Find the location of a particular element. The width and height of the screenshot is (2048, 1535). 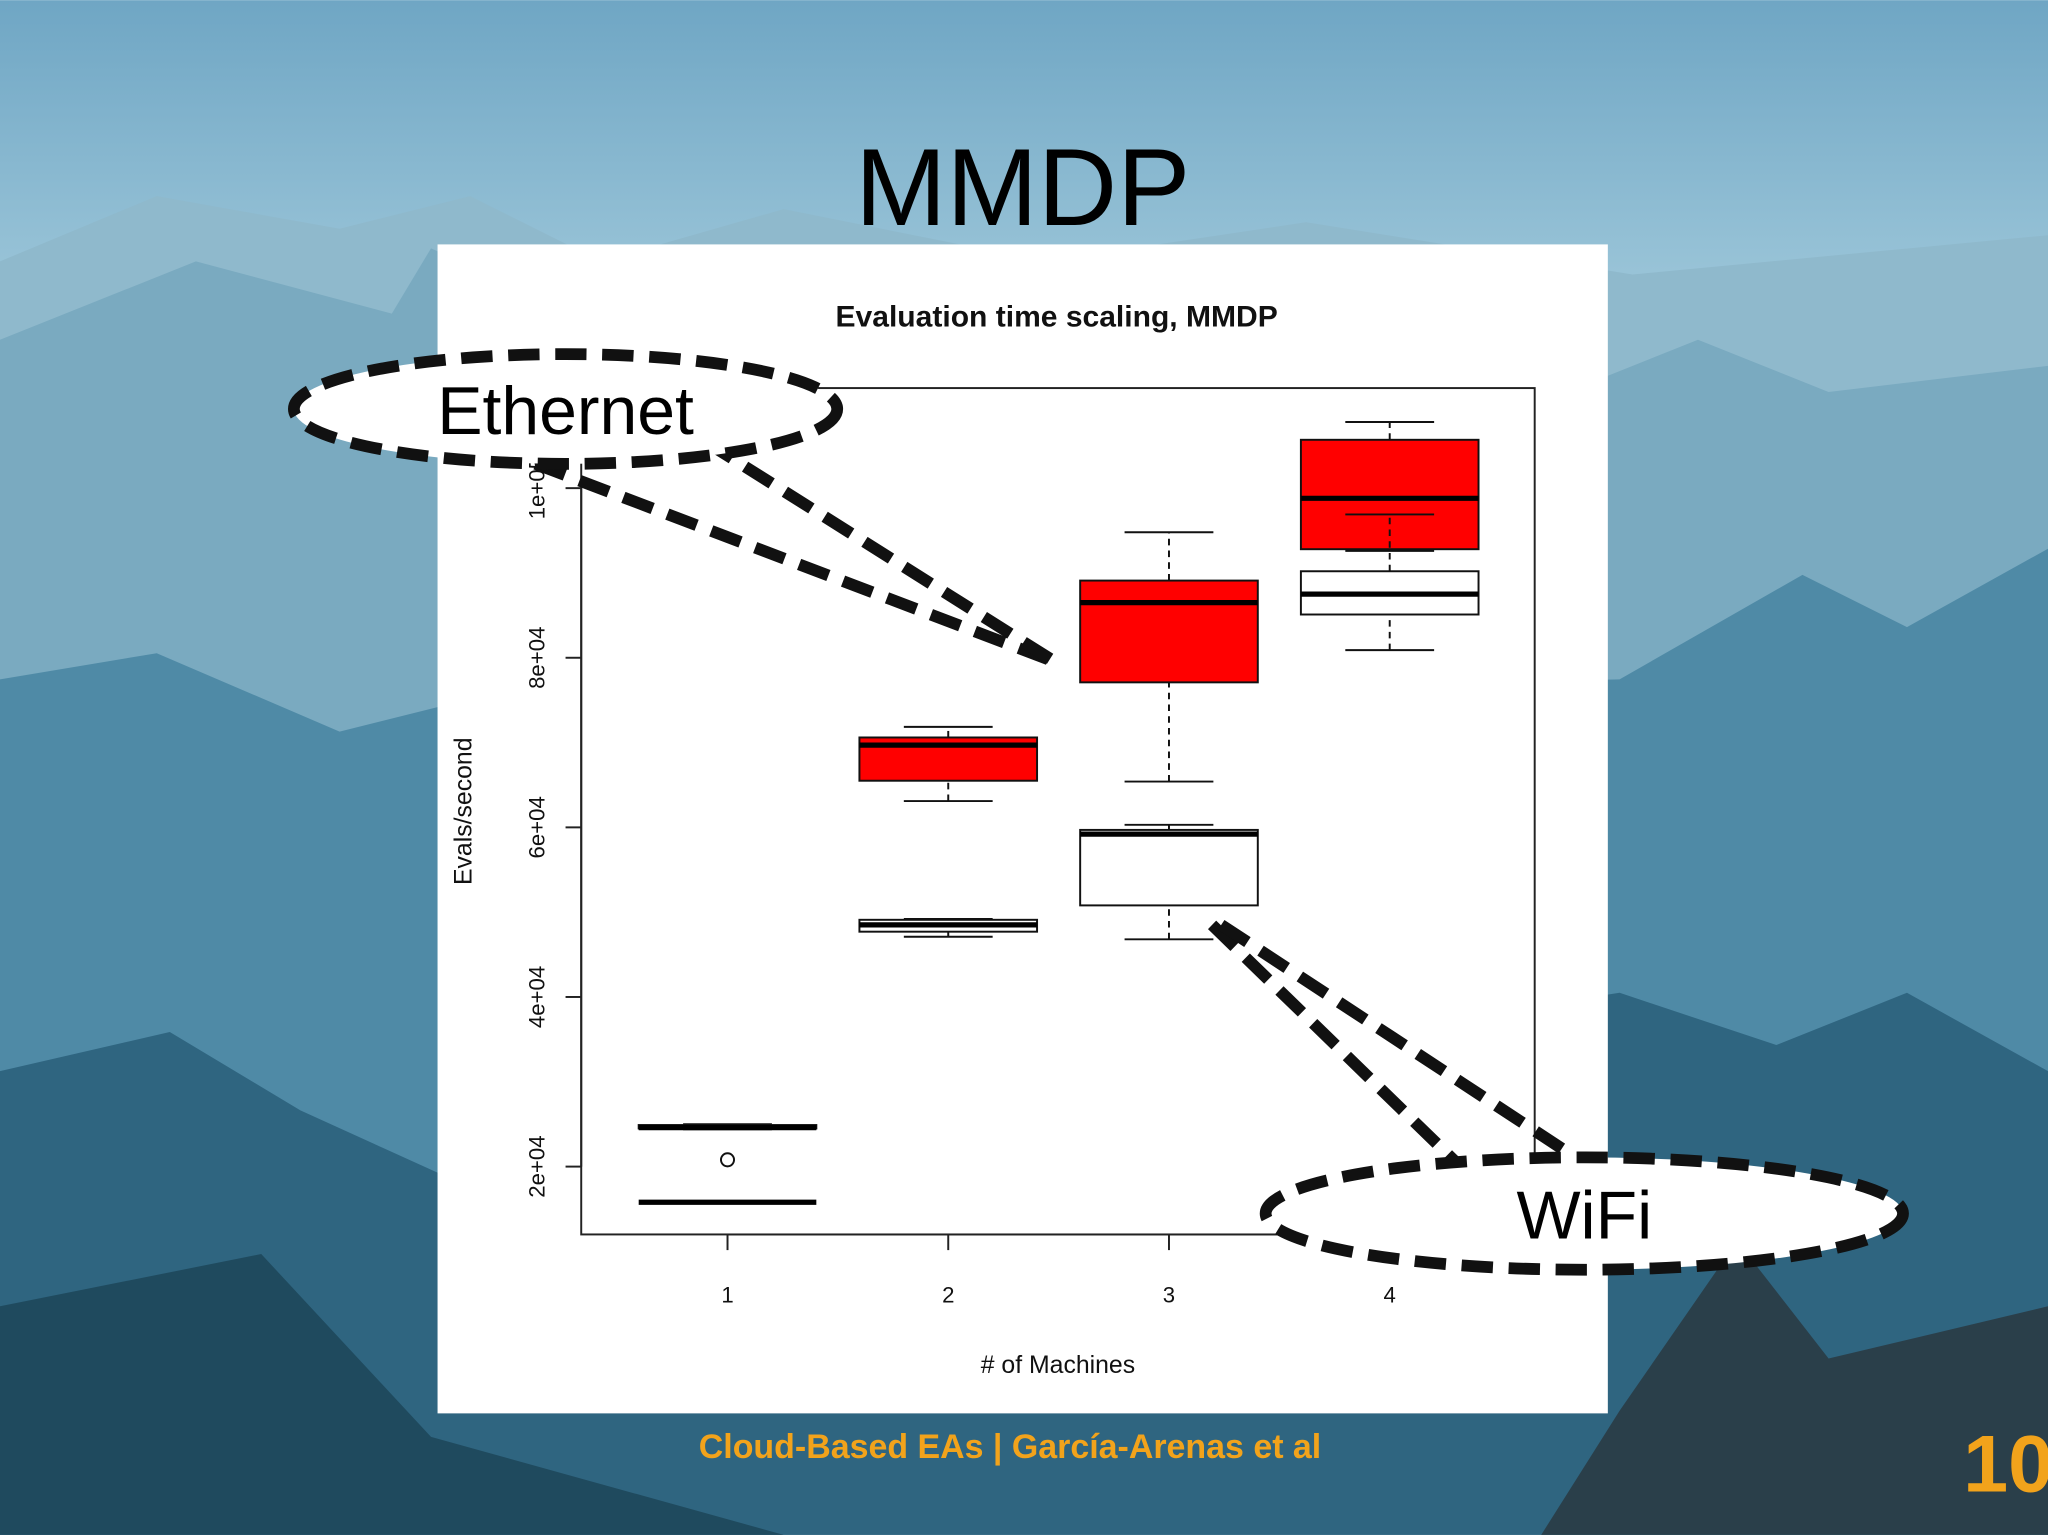

mountains-dark is located at coordinates (392, 1394).